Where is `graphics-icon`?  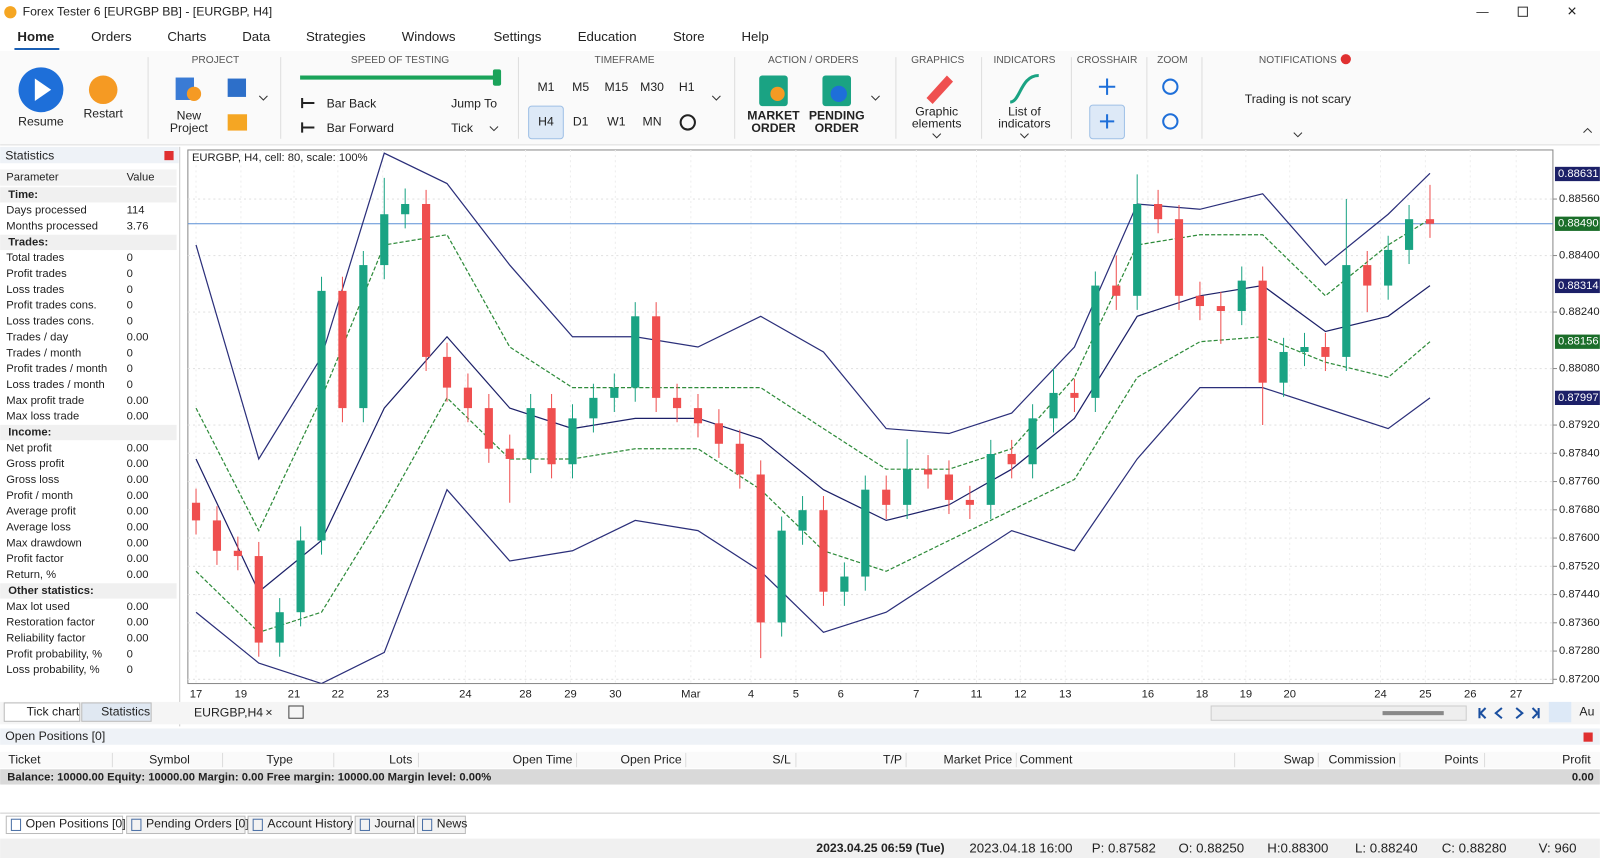 graphics-icon is located at coordinates (940, 90).